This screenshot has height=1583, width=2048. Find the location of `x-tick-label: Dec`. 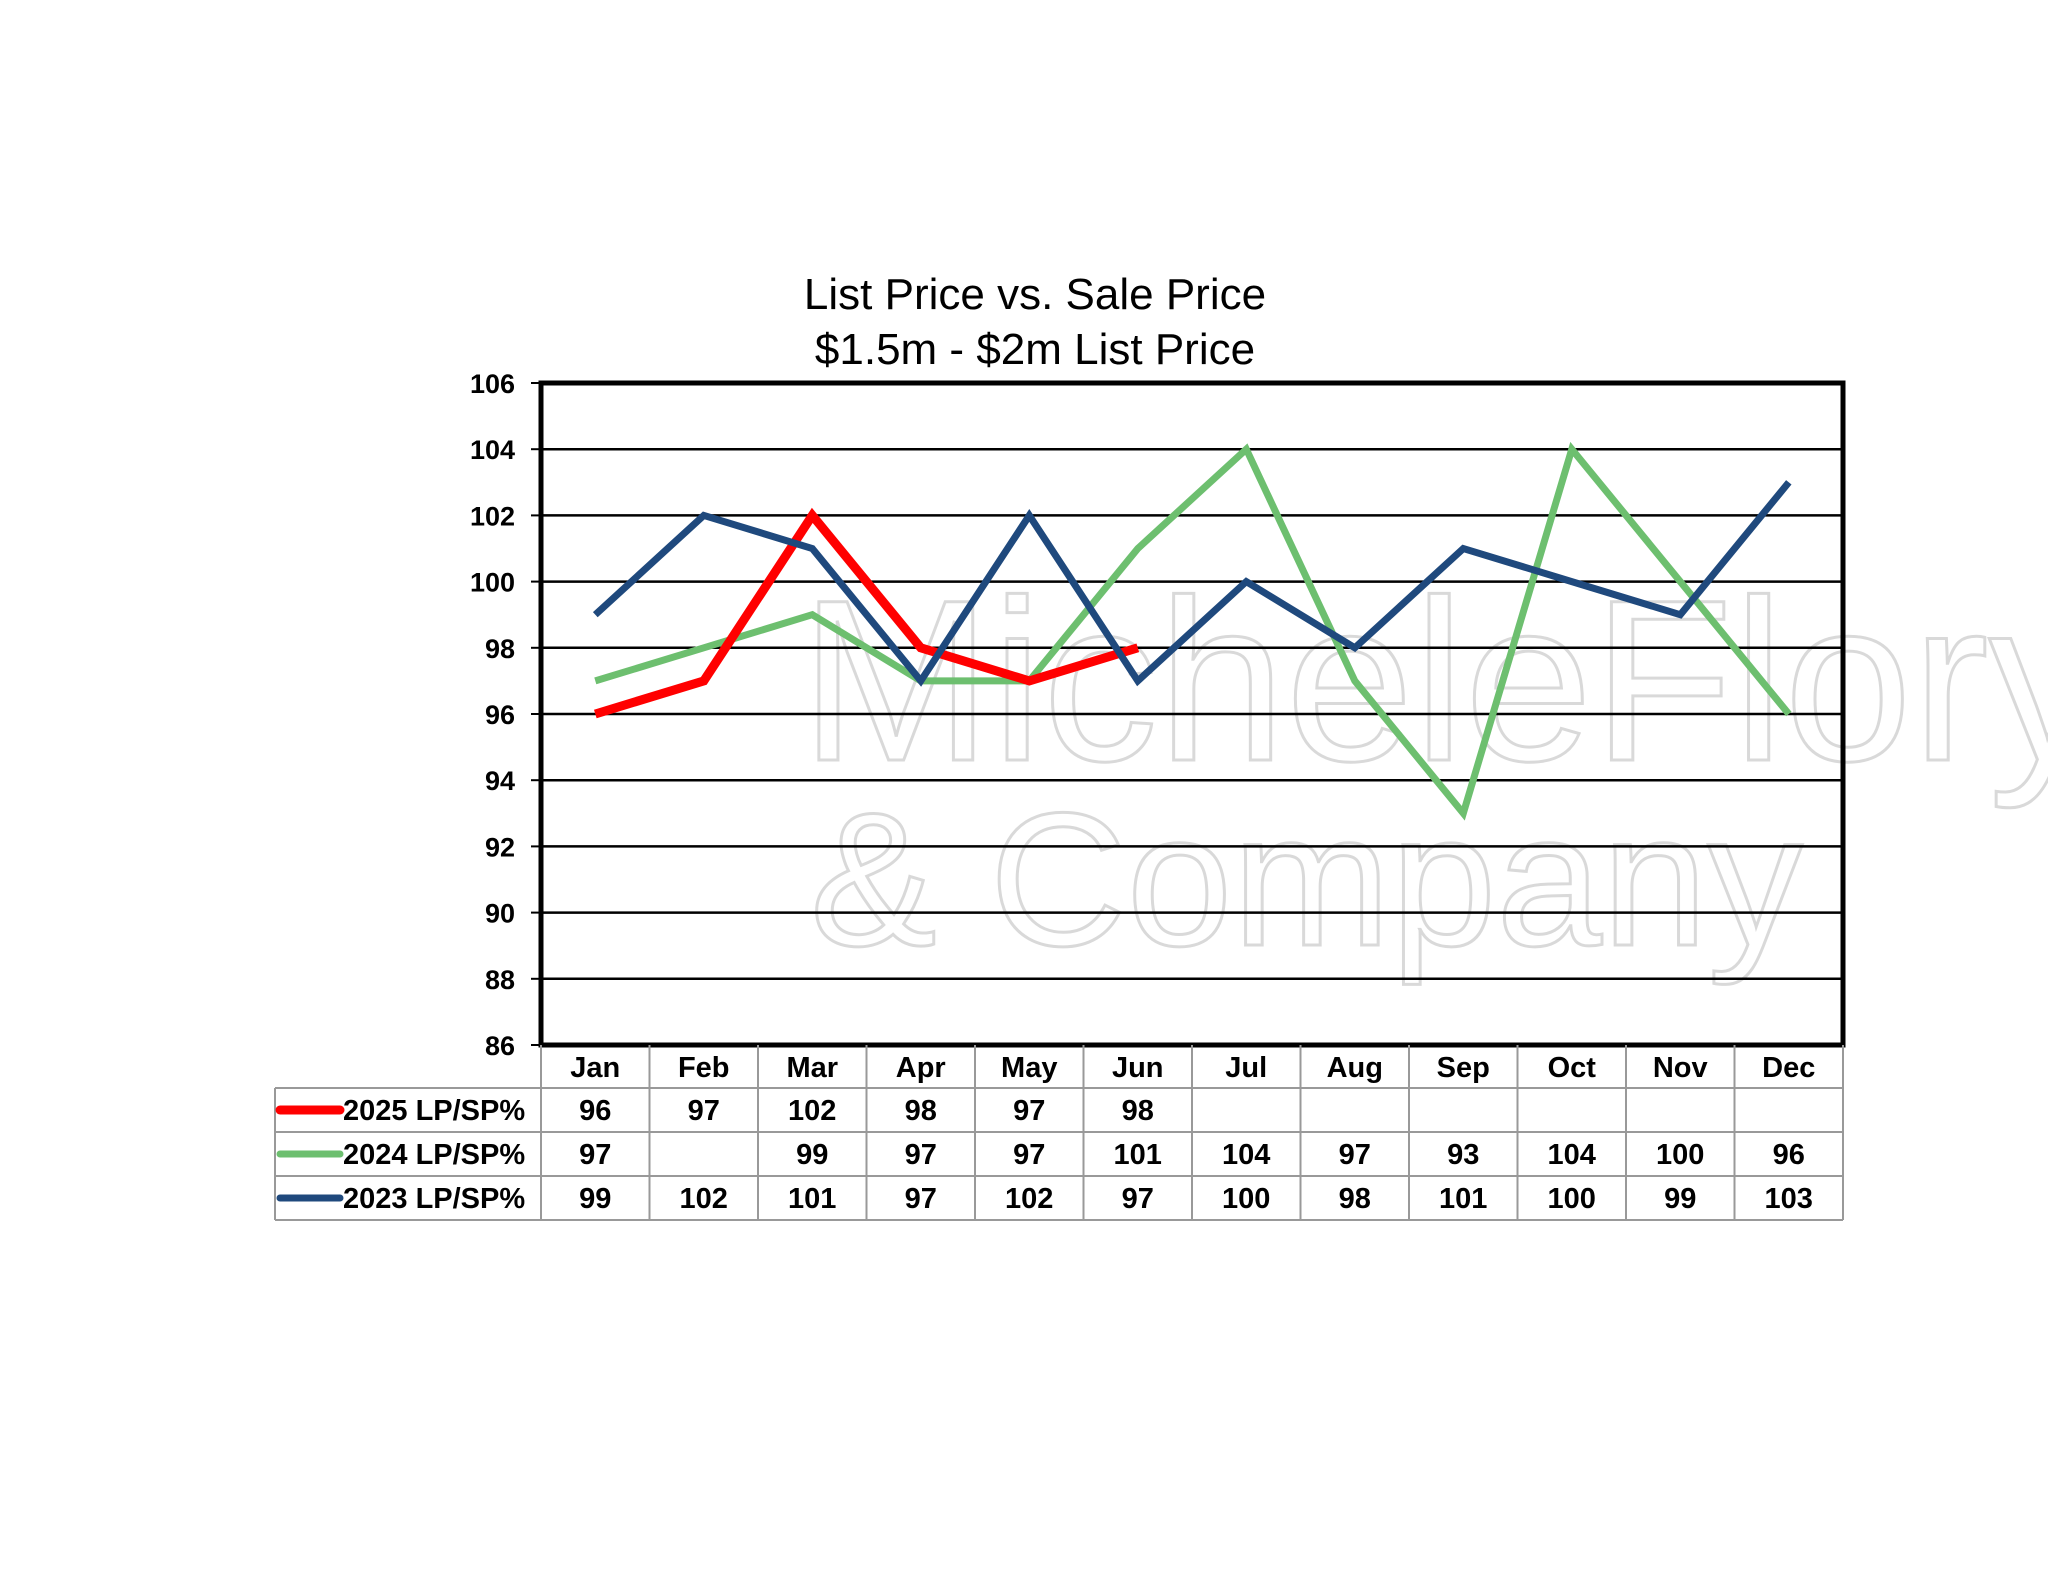

x-tick-label: Dec is located at coordinates (1788, 1068).